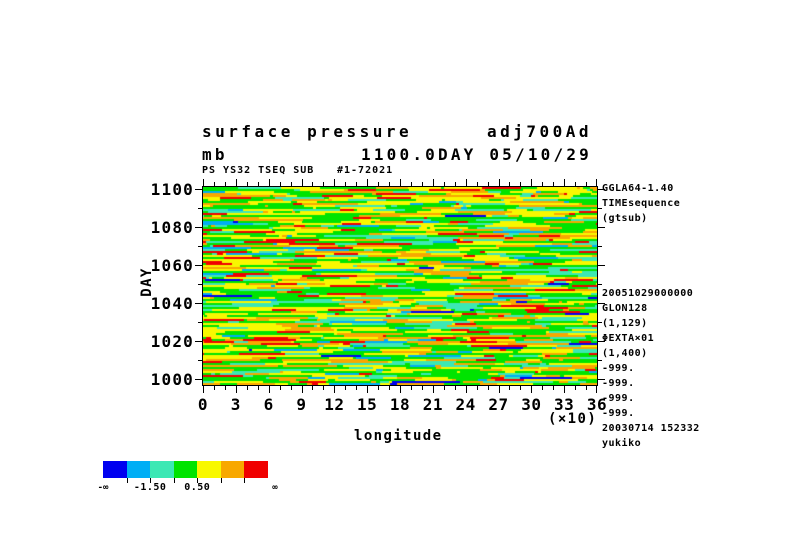 The width and height of the screenshot is (789, 558). I want to click on right-panel-grid-info: GGLA64-1.40 TIMEsequence (gtsub), so click(641, 203).